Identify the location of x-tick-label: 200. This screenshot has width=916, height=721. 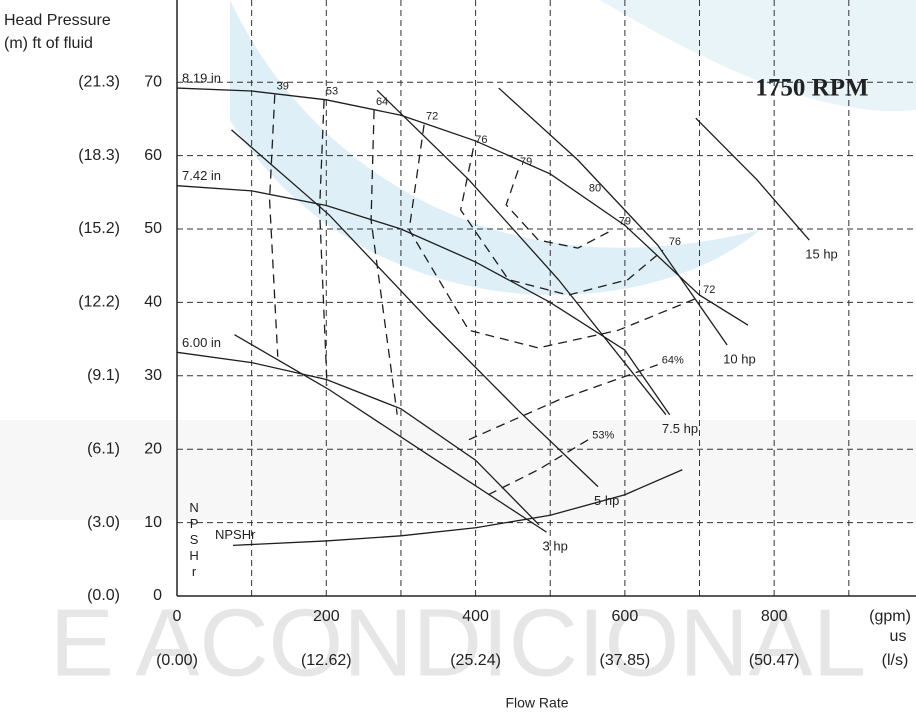
(326, 616).